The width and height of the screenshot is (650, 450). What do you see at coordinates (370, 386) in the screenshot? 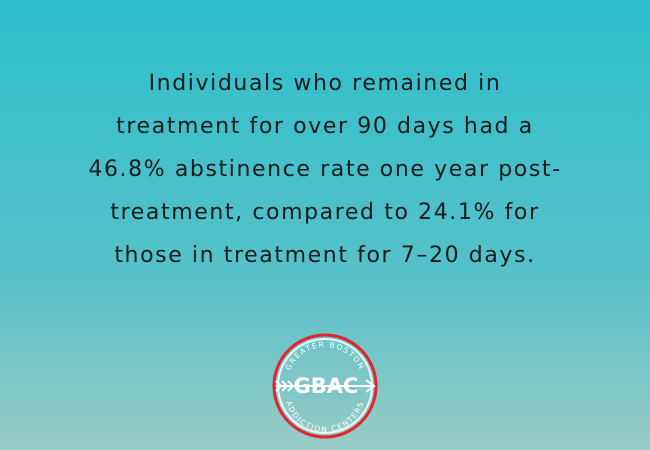
I see `logo-arrow-head` at bounding box center [370, 386].